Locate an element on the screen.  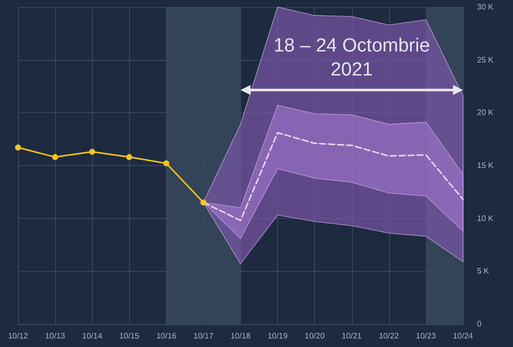
y-tick-label: 10 K is located at coordinates (485, 218).